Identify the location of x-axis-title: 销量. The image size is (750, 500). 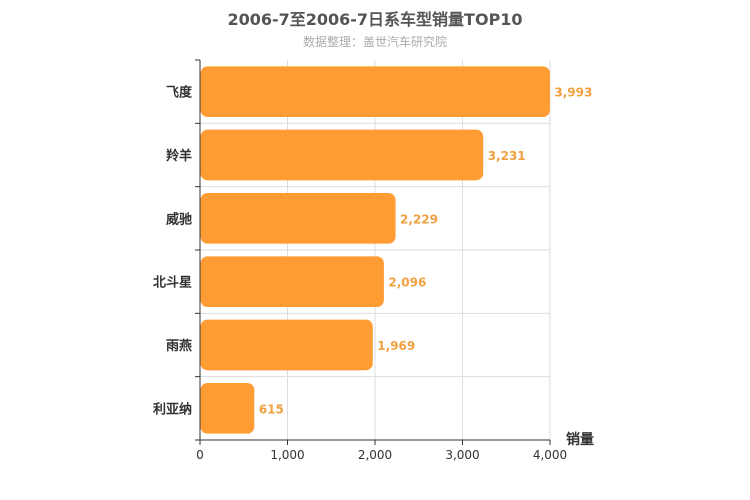
(580, 439).